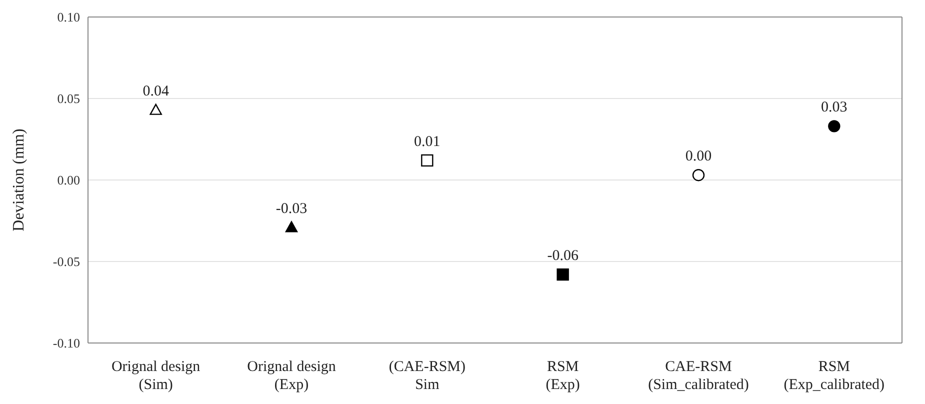 The image size is (925, 404). What do you see at coordinates (427, 376) in the screenshot?
I see `x-tick-label: (CAE-RSM) Sim` at bounding box center [427, 376].